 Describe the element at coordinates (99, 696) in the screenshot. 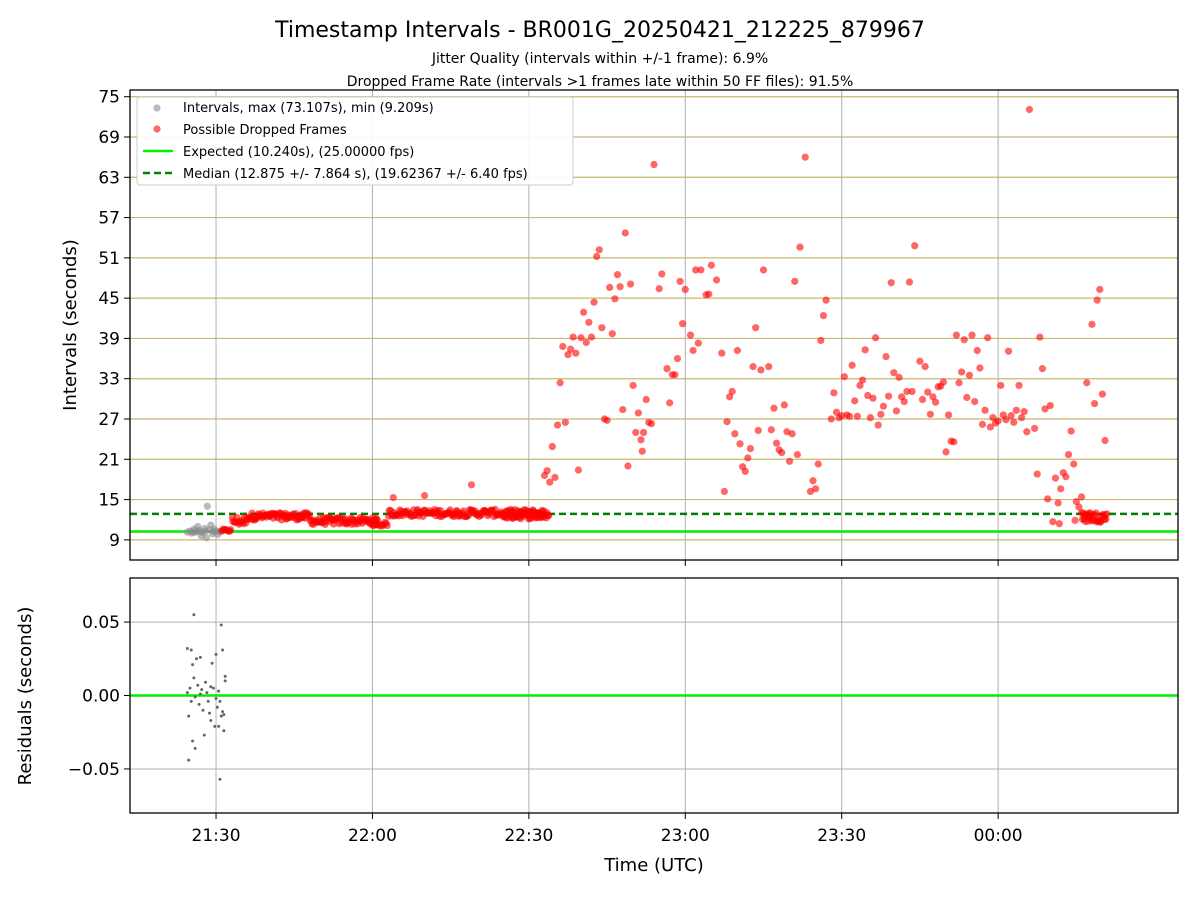

I see `bottom-y-ticks: −0.05 0.00 0.05` at that location.